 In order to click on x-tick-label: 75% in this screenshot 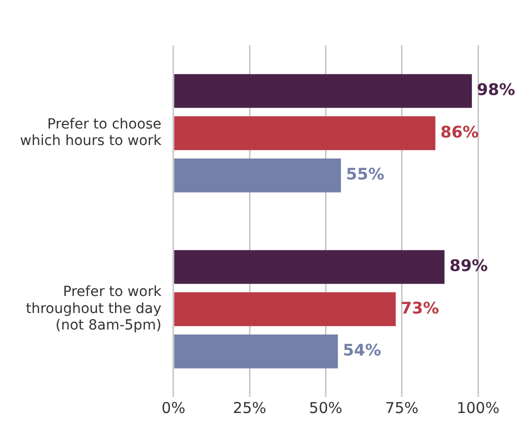, I will do `click(402, 408)`.